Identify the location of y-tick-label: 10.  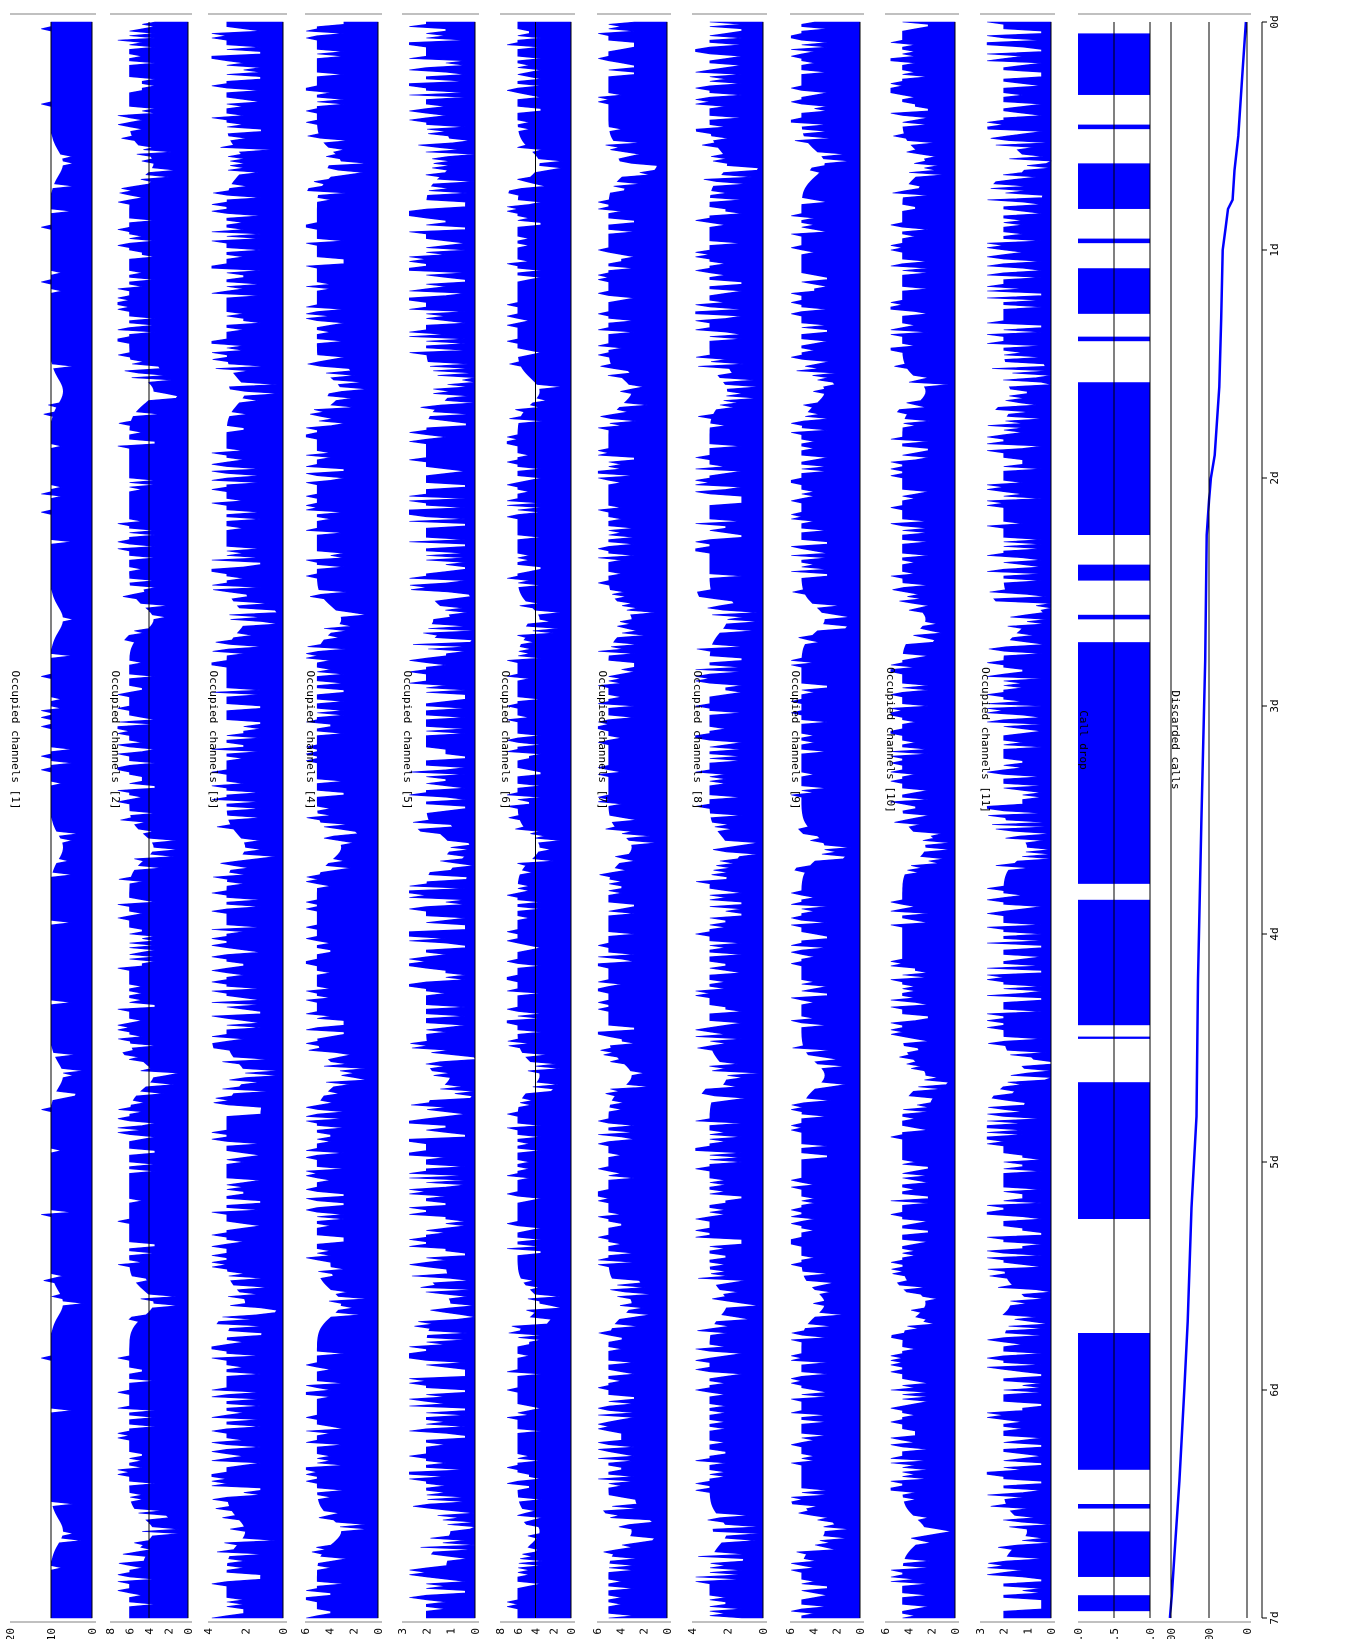
(51, 1633).